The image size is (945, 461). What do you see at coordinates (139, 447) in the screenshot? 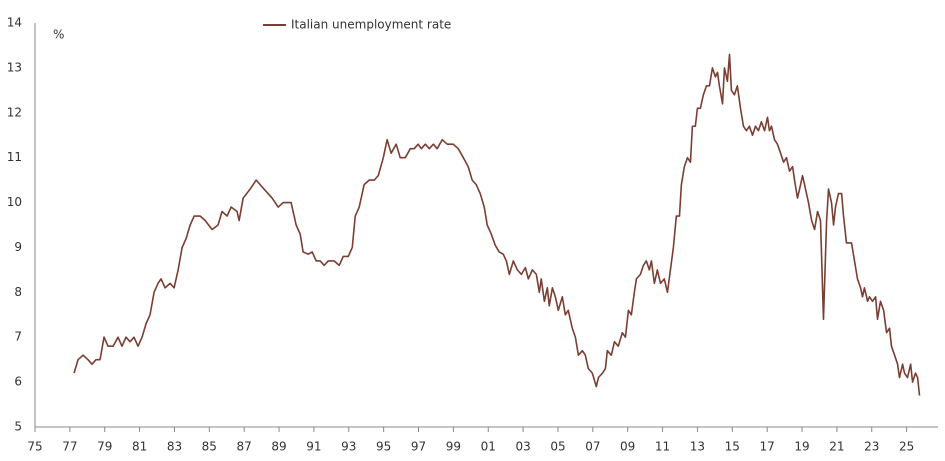
I see `x-tick-label: 81` at bounding box center [139, 447].